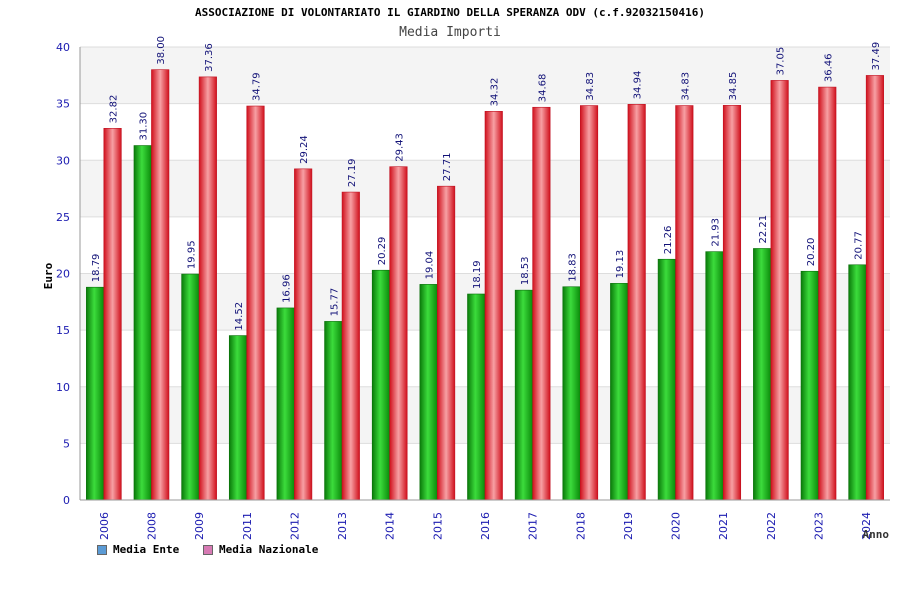 The image size is (900, 600). Describe the element at coordinates (102, 549) in the screenshot. I see `legend-swatch-ente` at that location.